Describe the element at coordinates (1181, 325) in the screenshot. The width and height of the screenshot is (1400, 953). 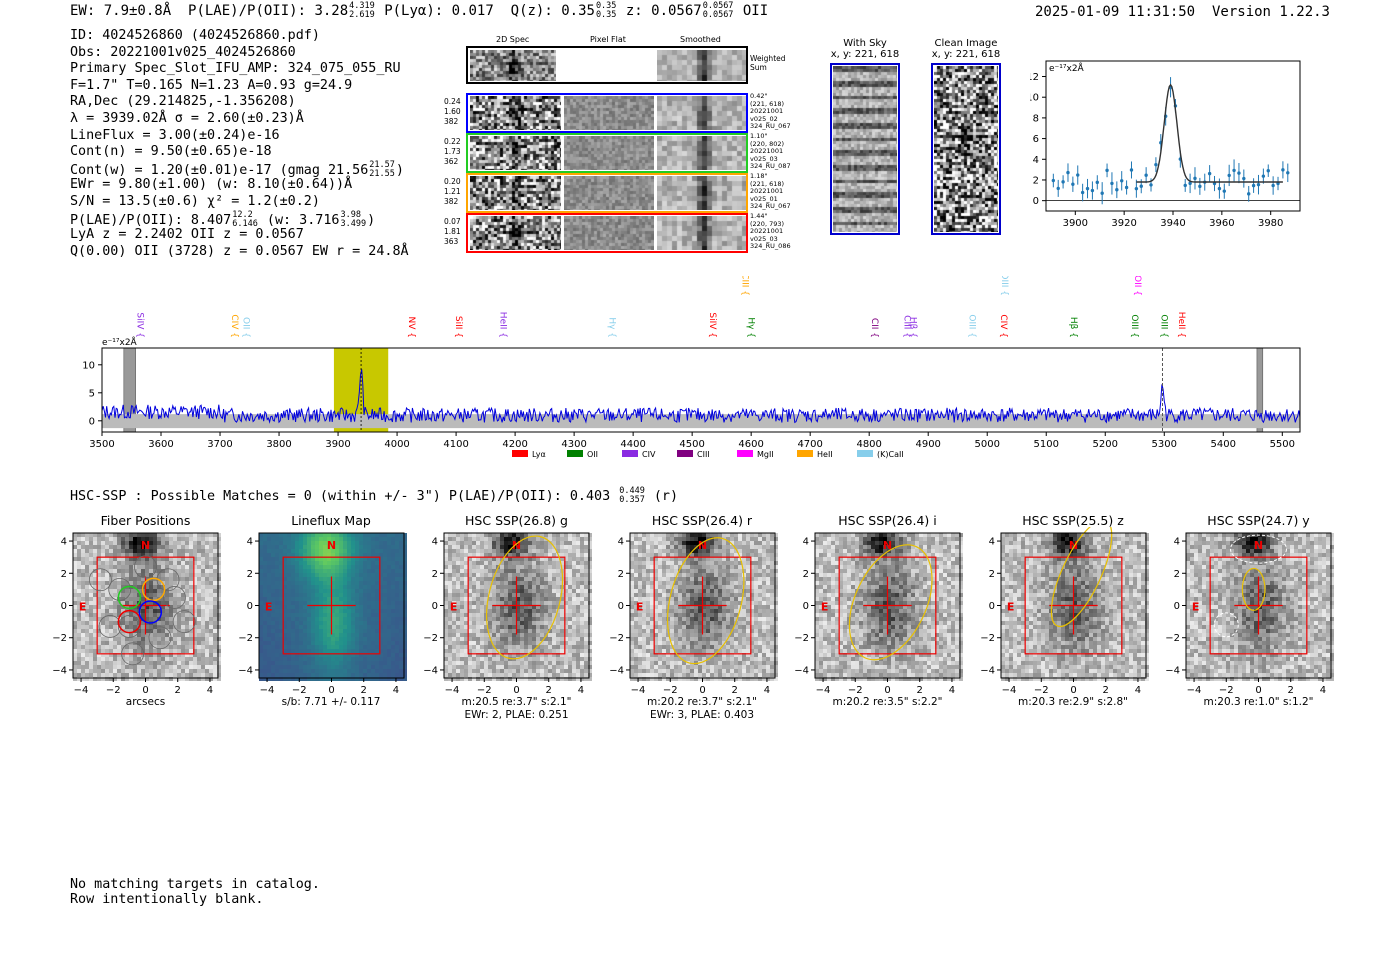
I see `spectral-line-label: HeII {` at that location.